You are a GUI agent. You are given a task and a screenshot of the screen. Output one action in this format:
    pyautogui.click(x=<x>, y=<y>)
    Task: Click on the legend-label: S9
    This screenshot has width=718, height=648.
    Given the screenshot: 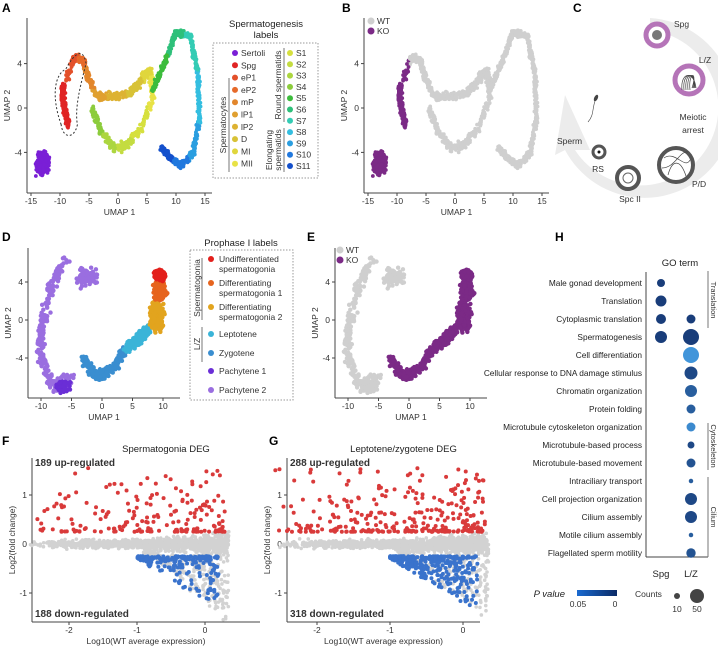 What is the action you would take?
    pyautogui.click(x=301, y=143)
    